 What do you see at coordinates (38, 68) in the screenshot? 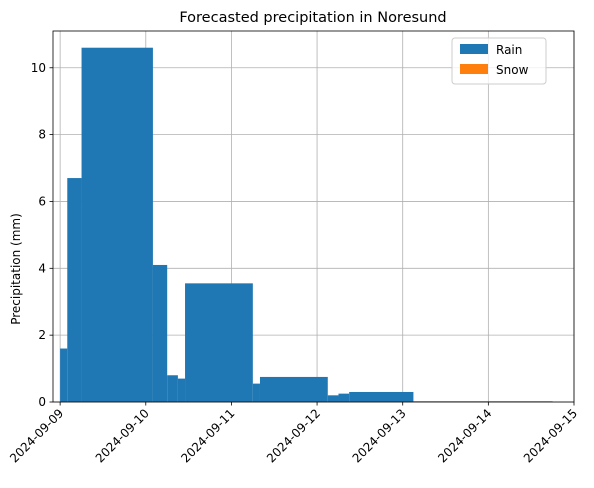
I see `y-tick-label: 10` at bounding box center [38, 68].